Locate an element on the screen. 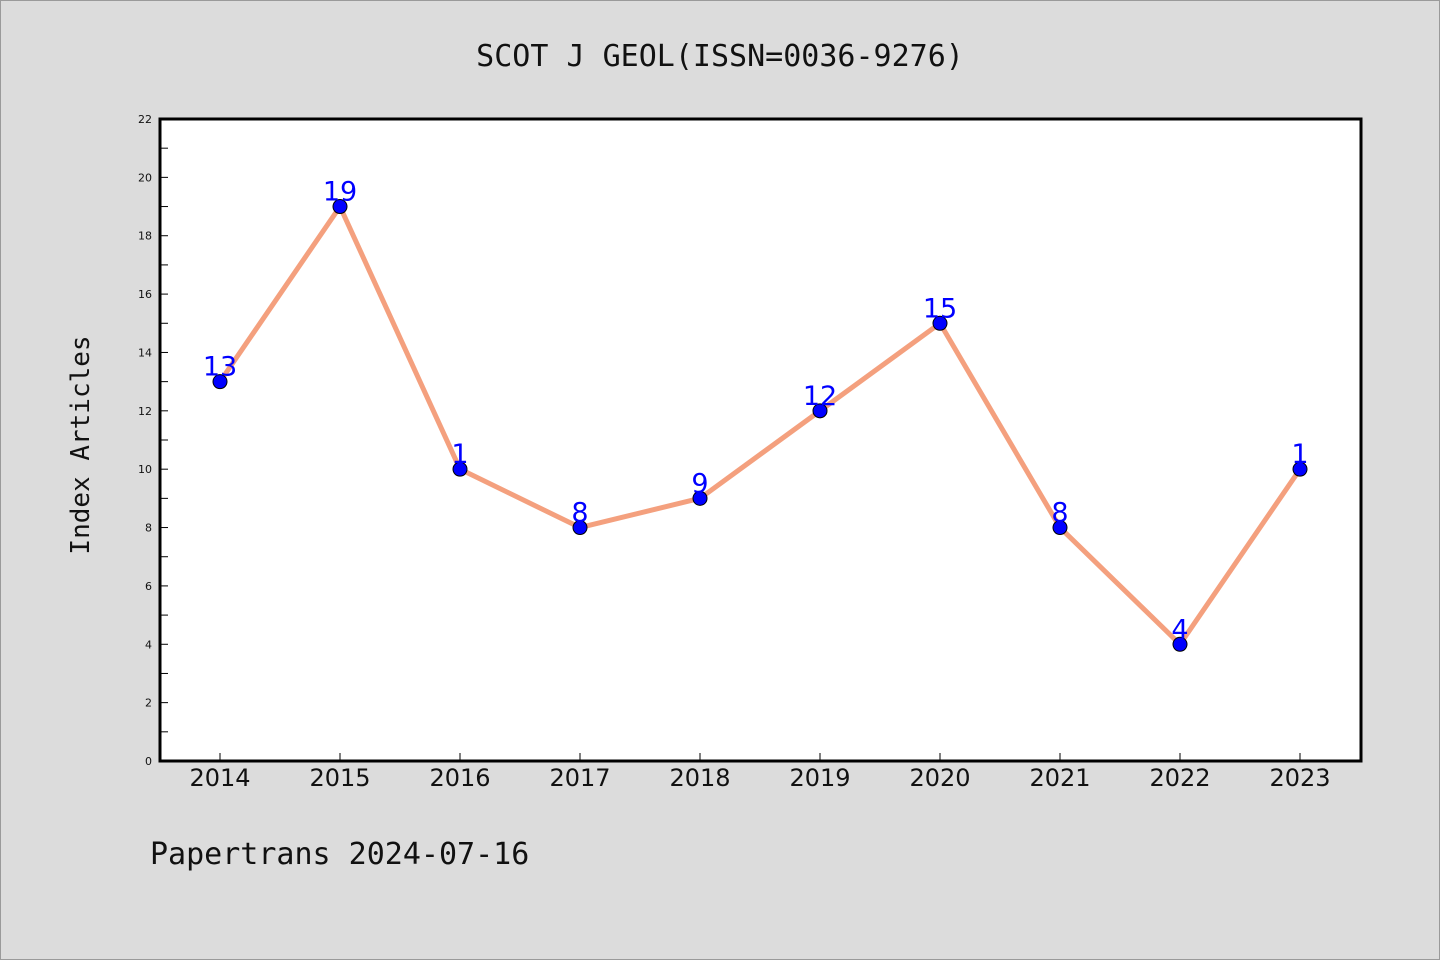 Image resolution: width=1440 pixels, height=960 pixels. y-tick-label: 14 is located at coordinates (145, 352).